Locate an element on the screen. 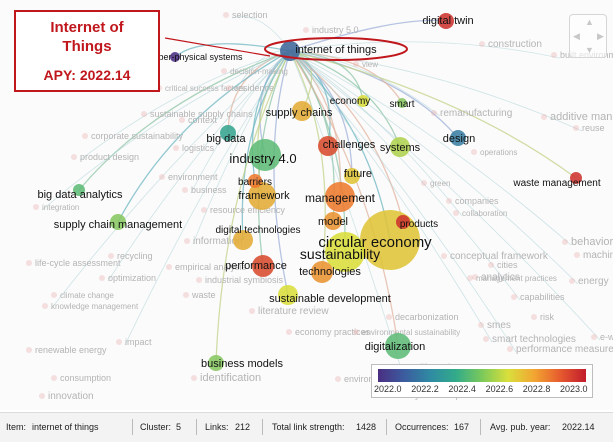 Image resolution: width=613 pixels, height=442 pixels. status-occ-label: Occurrences: is located at coordinates (422, 427).